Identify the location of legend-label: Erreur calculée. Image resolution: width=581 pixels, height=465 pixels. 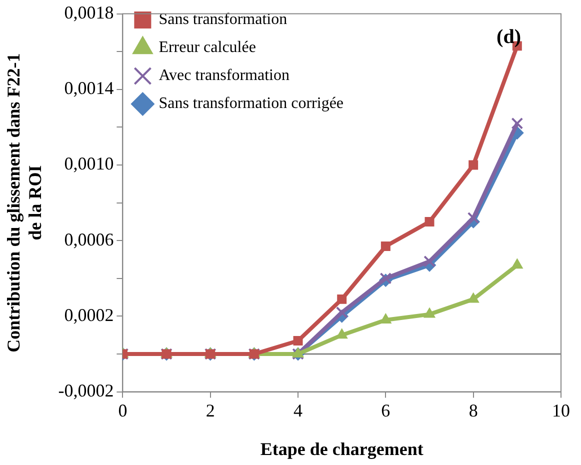
(207, 47).